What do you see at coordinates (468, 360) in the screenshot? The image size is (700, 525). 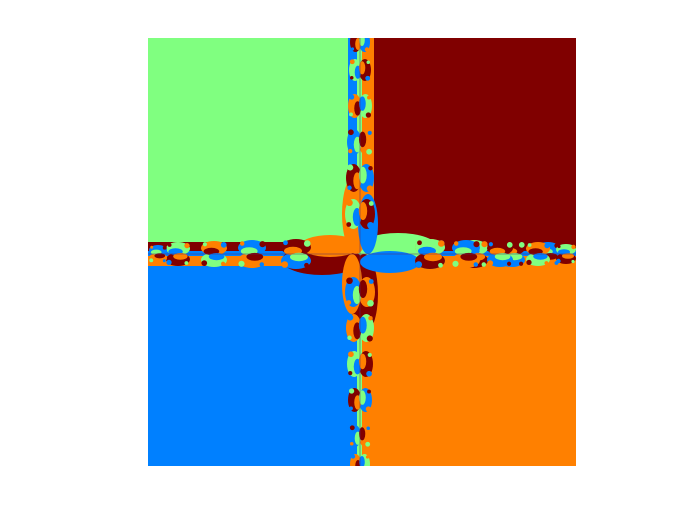 I see `quadrant-bottom-right` at bounding box center [468, 360].